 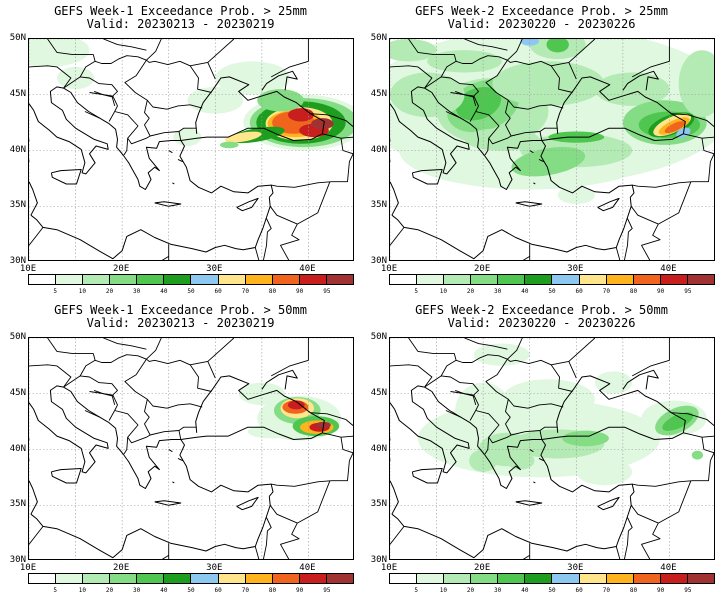 What do you see at coordinates (307, 568) in the screenshot?
I see `longitude-label: 40E` at bounding box center [307, 568].